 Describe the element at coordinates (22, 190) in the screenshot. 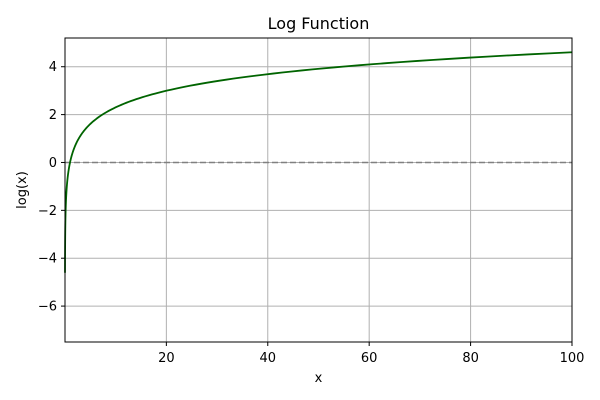

I see `y-axis-label: log(x)` at that location.